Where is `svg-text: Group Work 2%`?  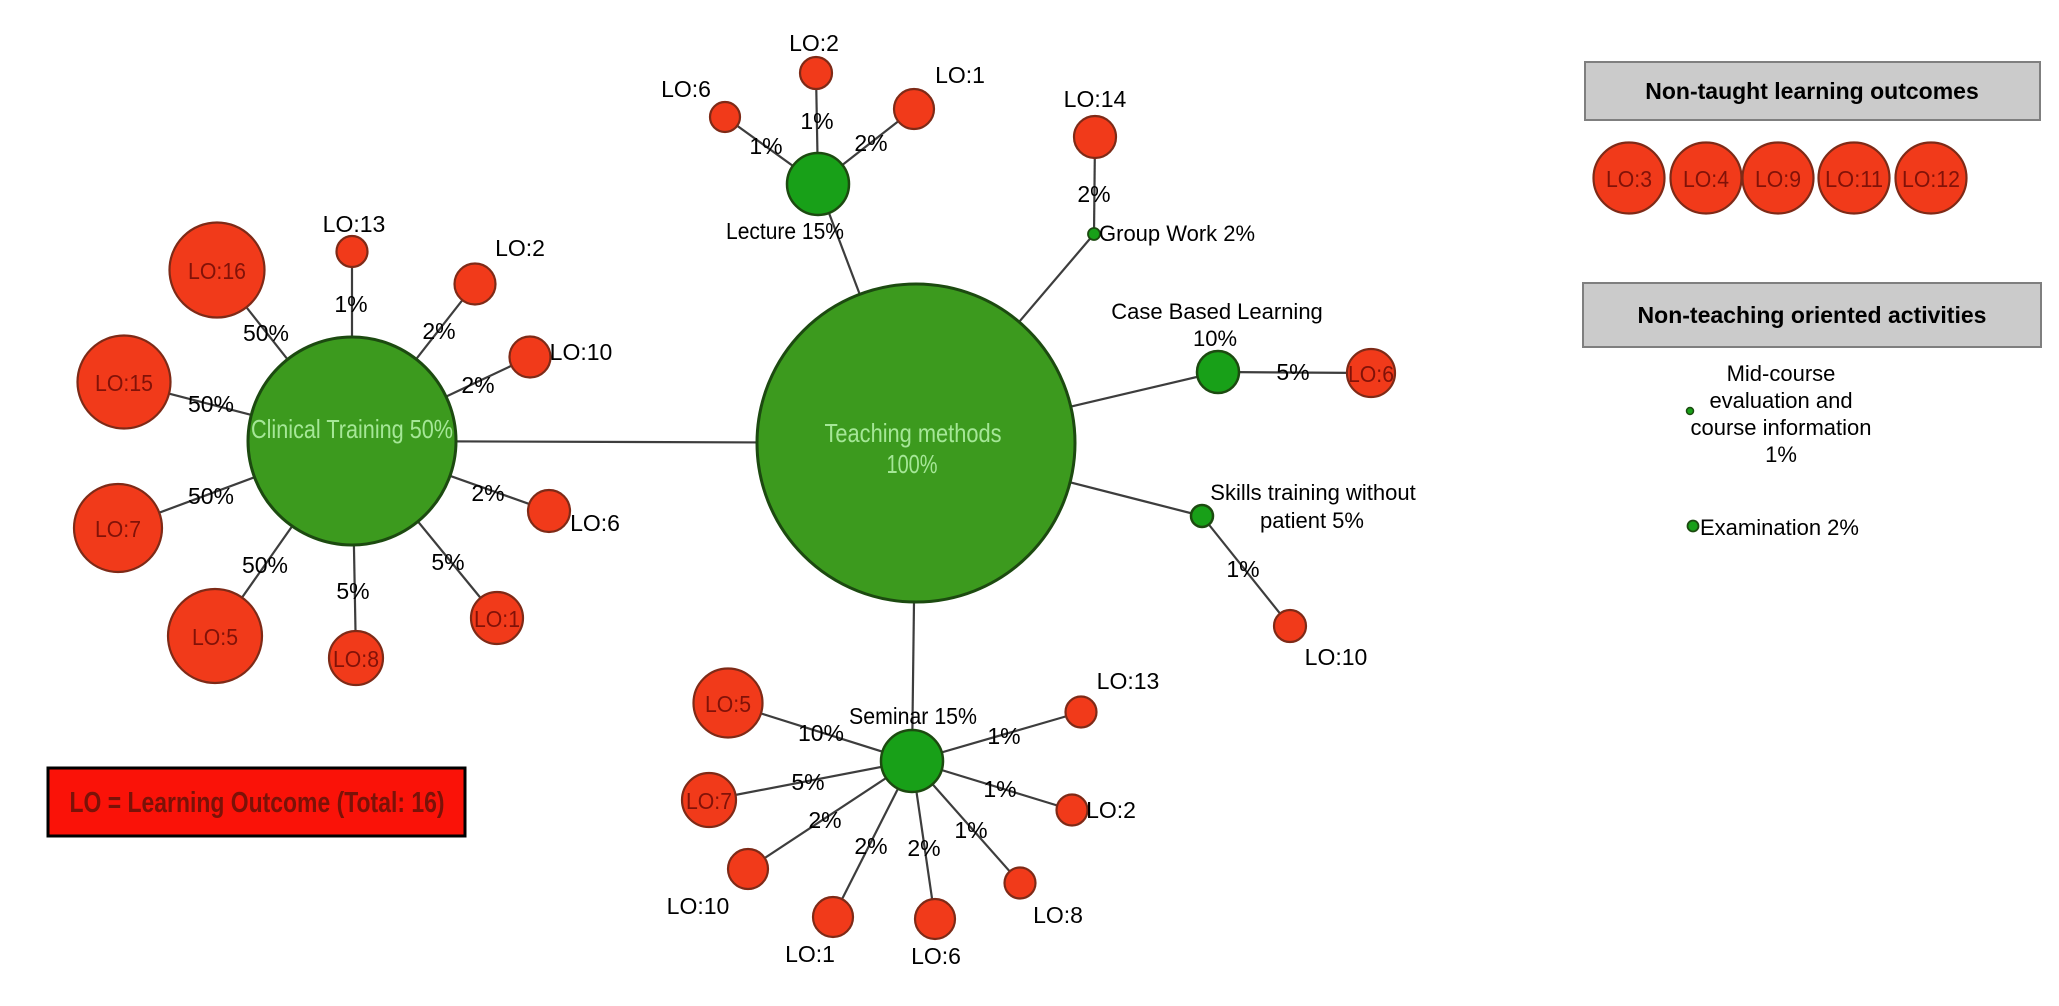 svg-text: Group Work 2% is located at coordinates (1177, 233).